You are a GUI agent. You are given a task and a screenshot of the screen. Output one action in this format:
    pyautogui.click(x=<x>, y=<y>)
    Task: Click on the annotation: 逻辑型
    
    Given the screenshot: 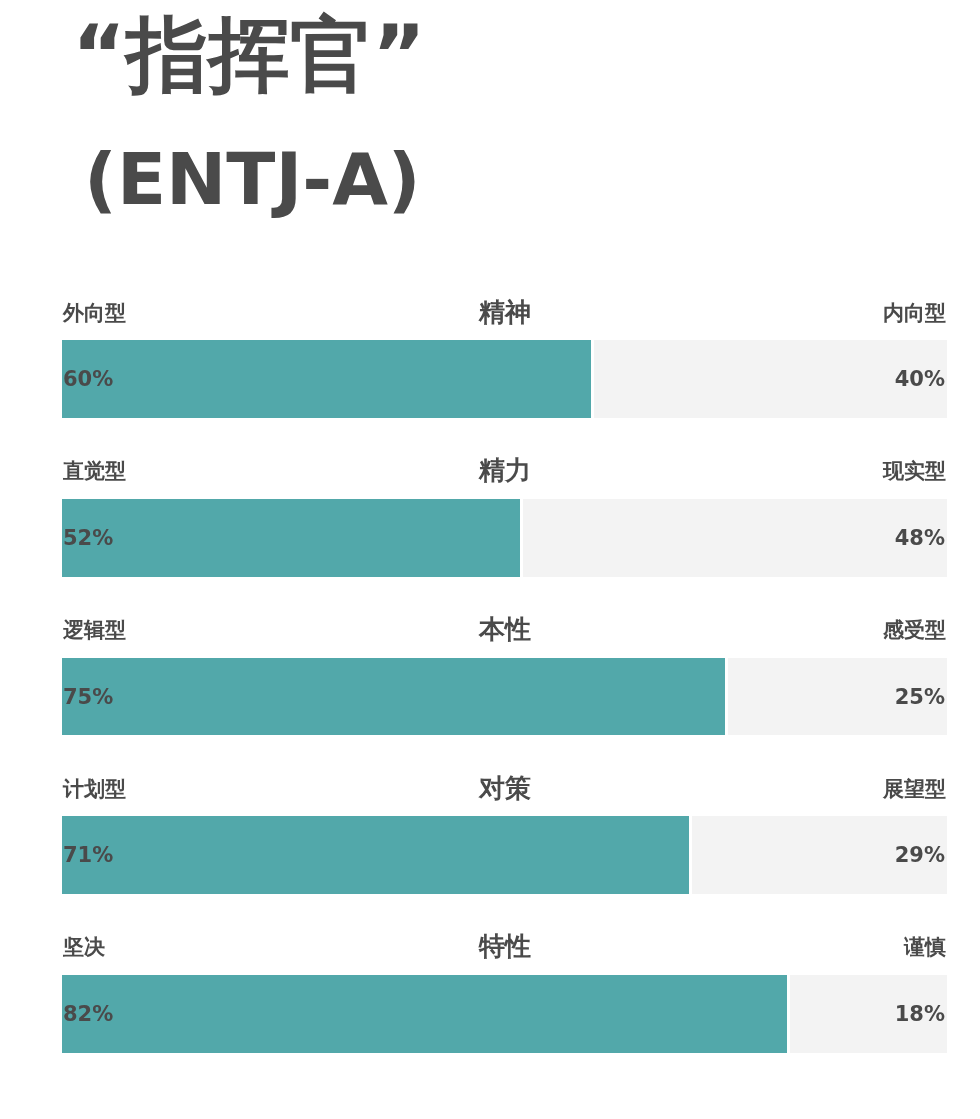 What is the action you would take?
    pyautogui.click(x=94, y=630)
    